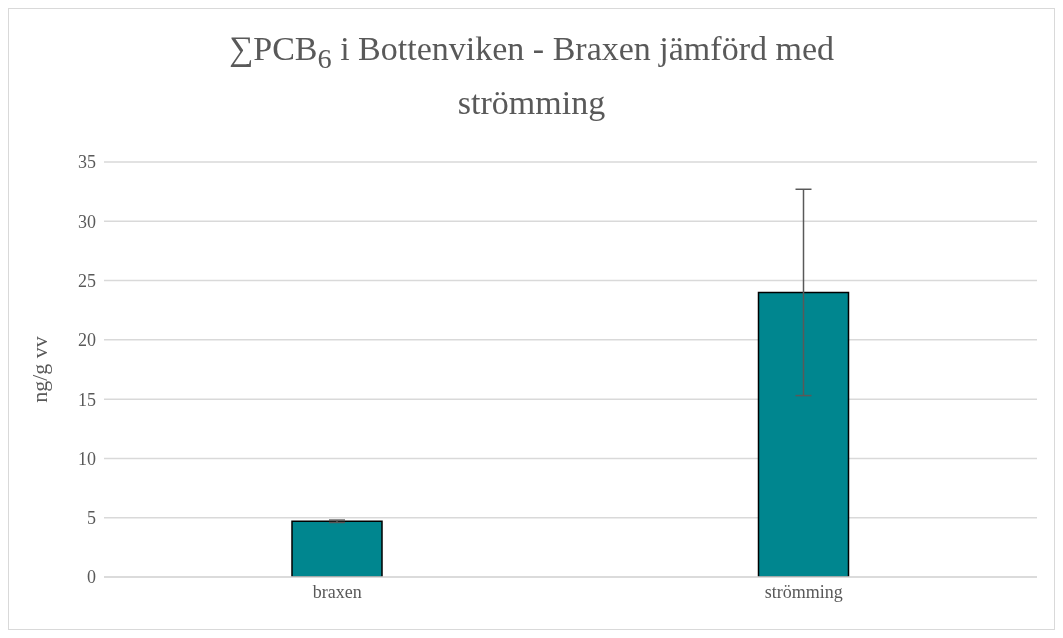  What do you see at coordinates (87, 340) in the screenshot?
I see `y-tick-label: 20` at bounding box center [87, 340].